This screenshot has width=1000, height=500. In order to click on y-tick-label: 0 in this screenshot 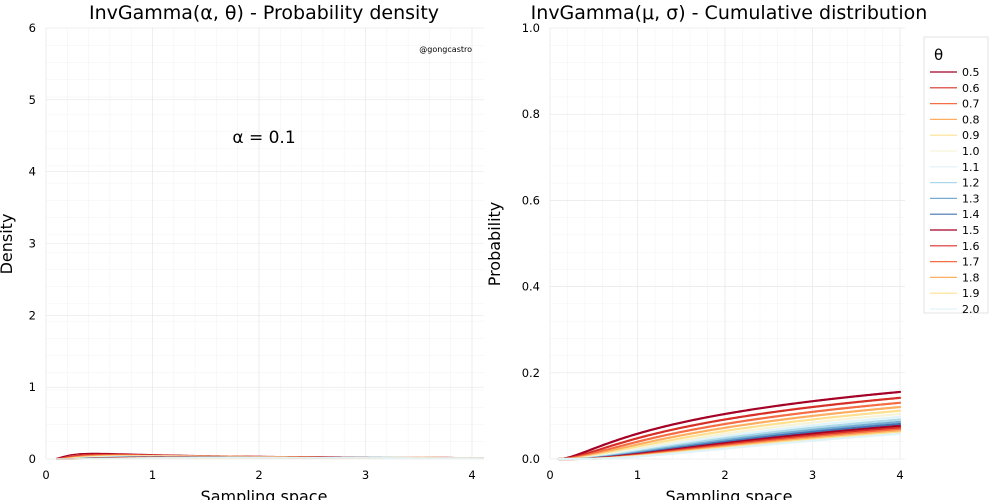, I will do `click(32, 459)`.